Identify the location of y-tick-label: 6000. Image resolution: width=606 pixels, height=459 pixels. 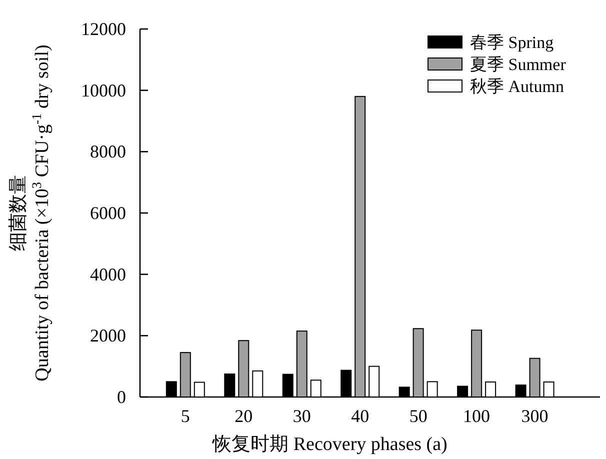
(108, 213).